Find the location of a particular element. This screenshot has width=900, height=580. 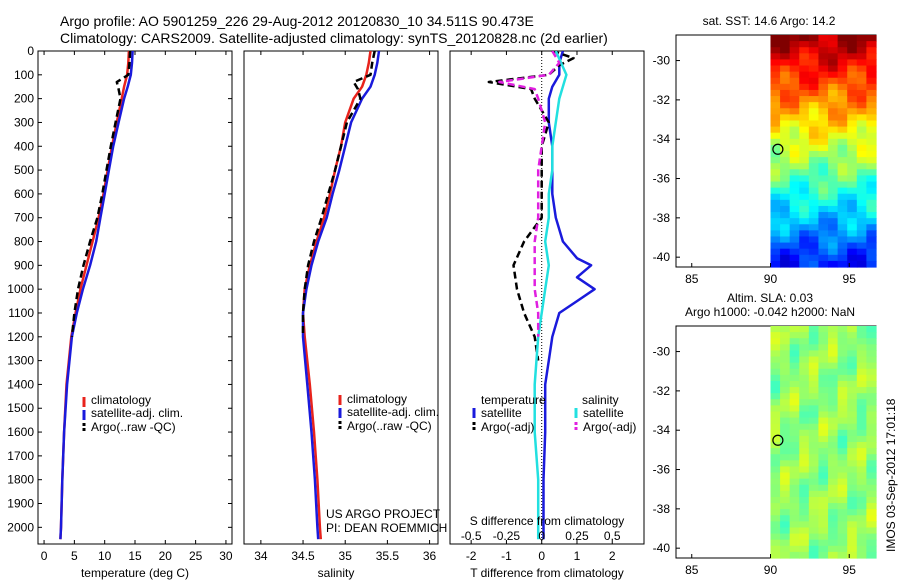

sst-y-tick-label: -36 is located at coordinates (662, 179).